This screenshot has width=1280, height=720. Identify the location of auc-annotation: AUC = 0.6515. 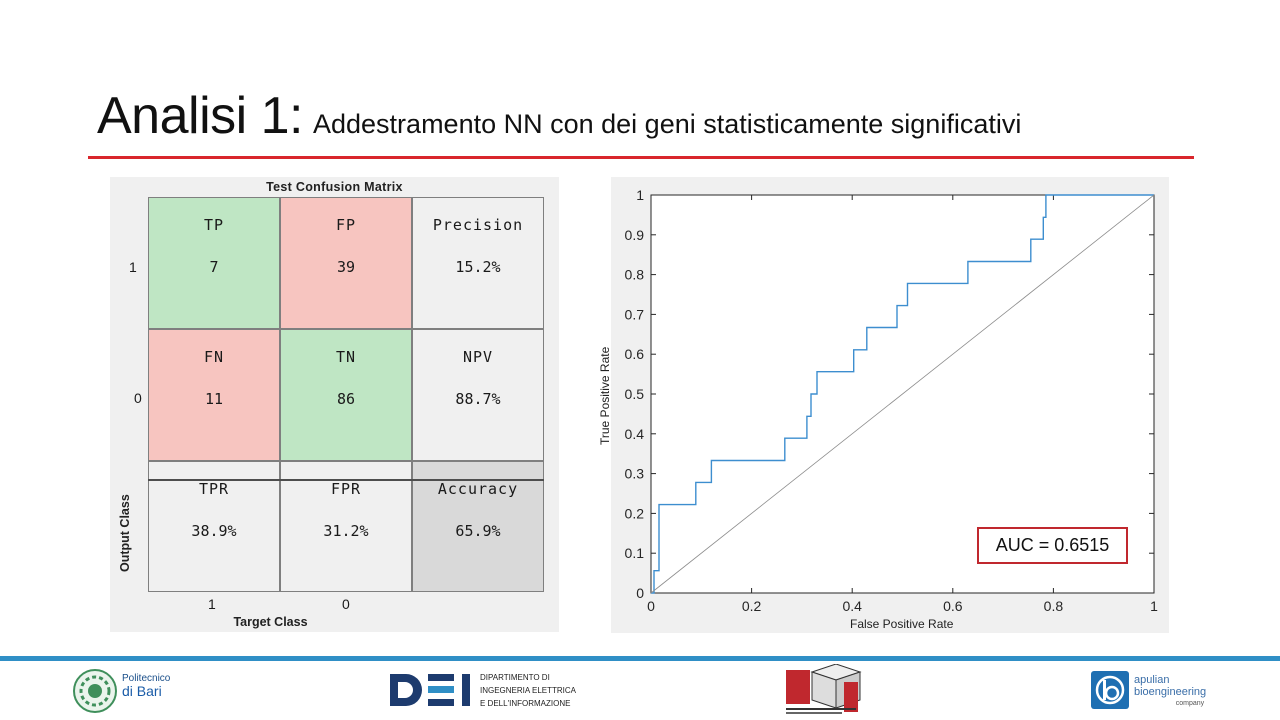
(1052, 545).